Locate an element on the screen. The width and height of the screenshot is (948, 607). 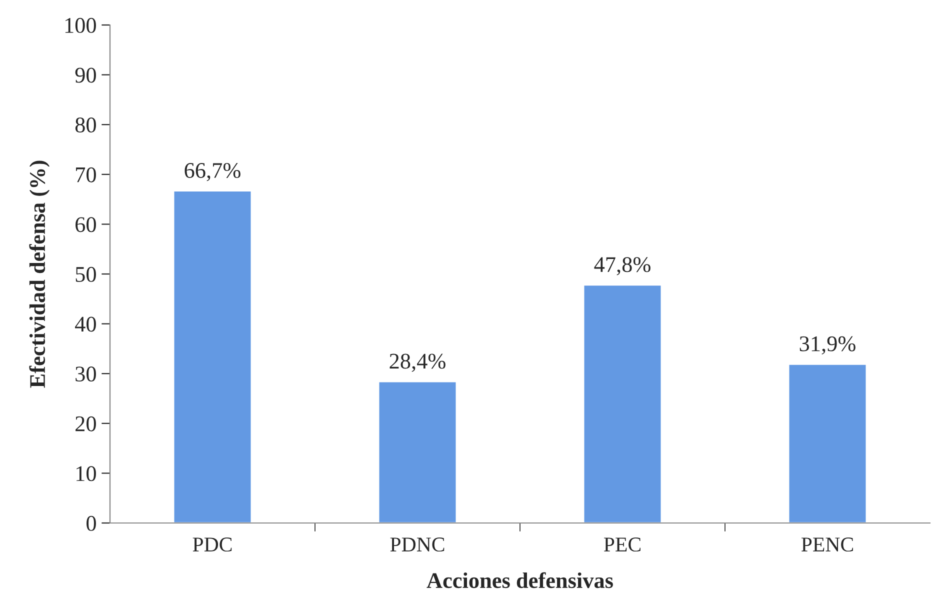
x-axis-title: Acciones defensivas is located at coordinates (519, 580).